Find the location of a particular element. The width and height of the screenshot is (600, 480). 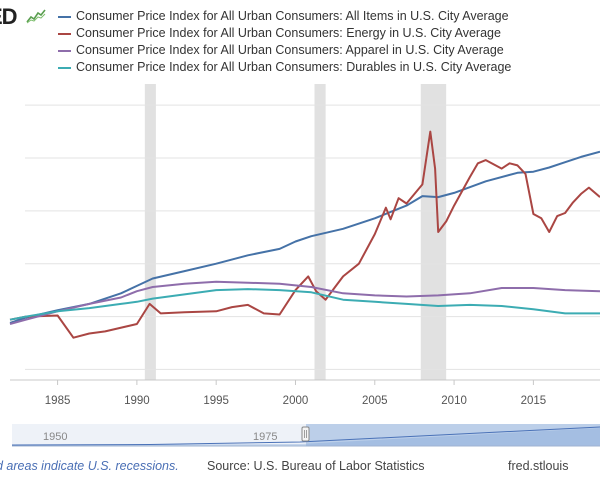

navigator-label: 1950 is located at coordinates (55, 437).